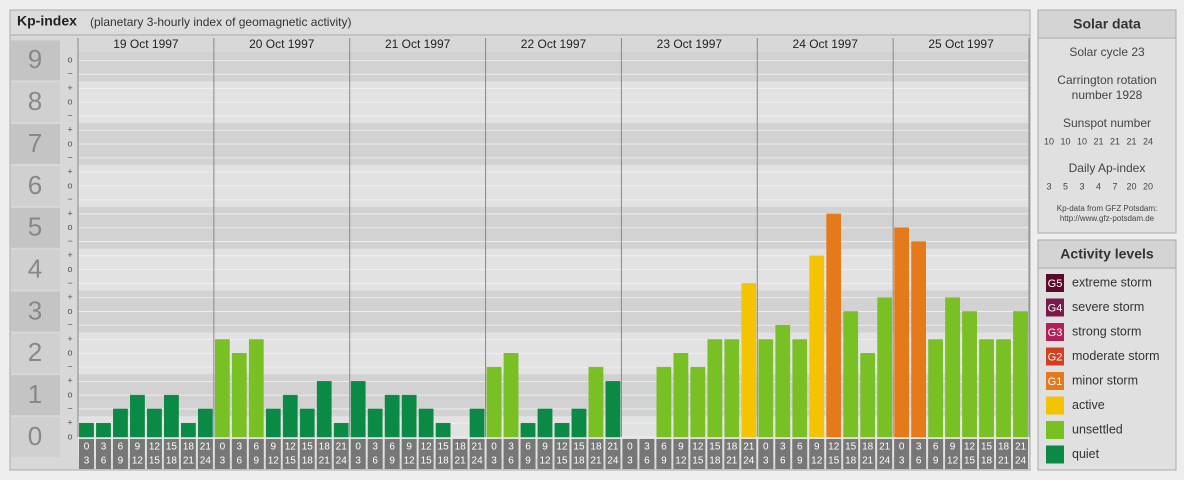 Image resolution: width=1184 pixels, height=485 pixels. Describe the element at coordinates (1107, 24) in the screenshot. I see `solar-title-bar` at that location.